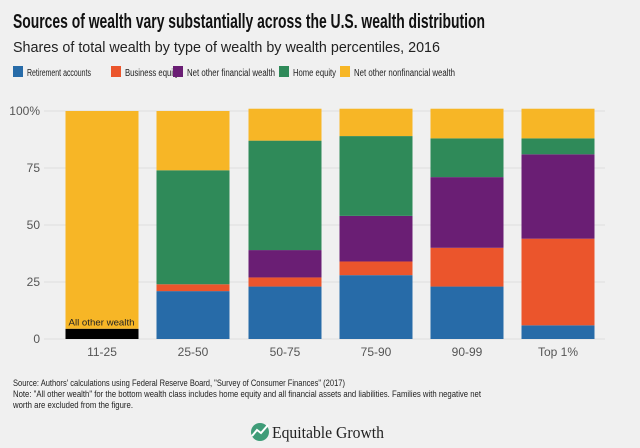  I want to click on x-tick-label: 50-75, so click(285, 352).